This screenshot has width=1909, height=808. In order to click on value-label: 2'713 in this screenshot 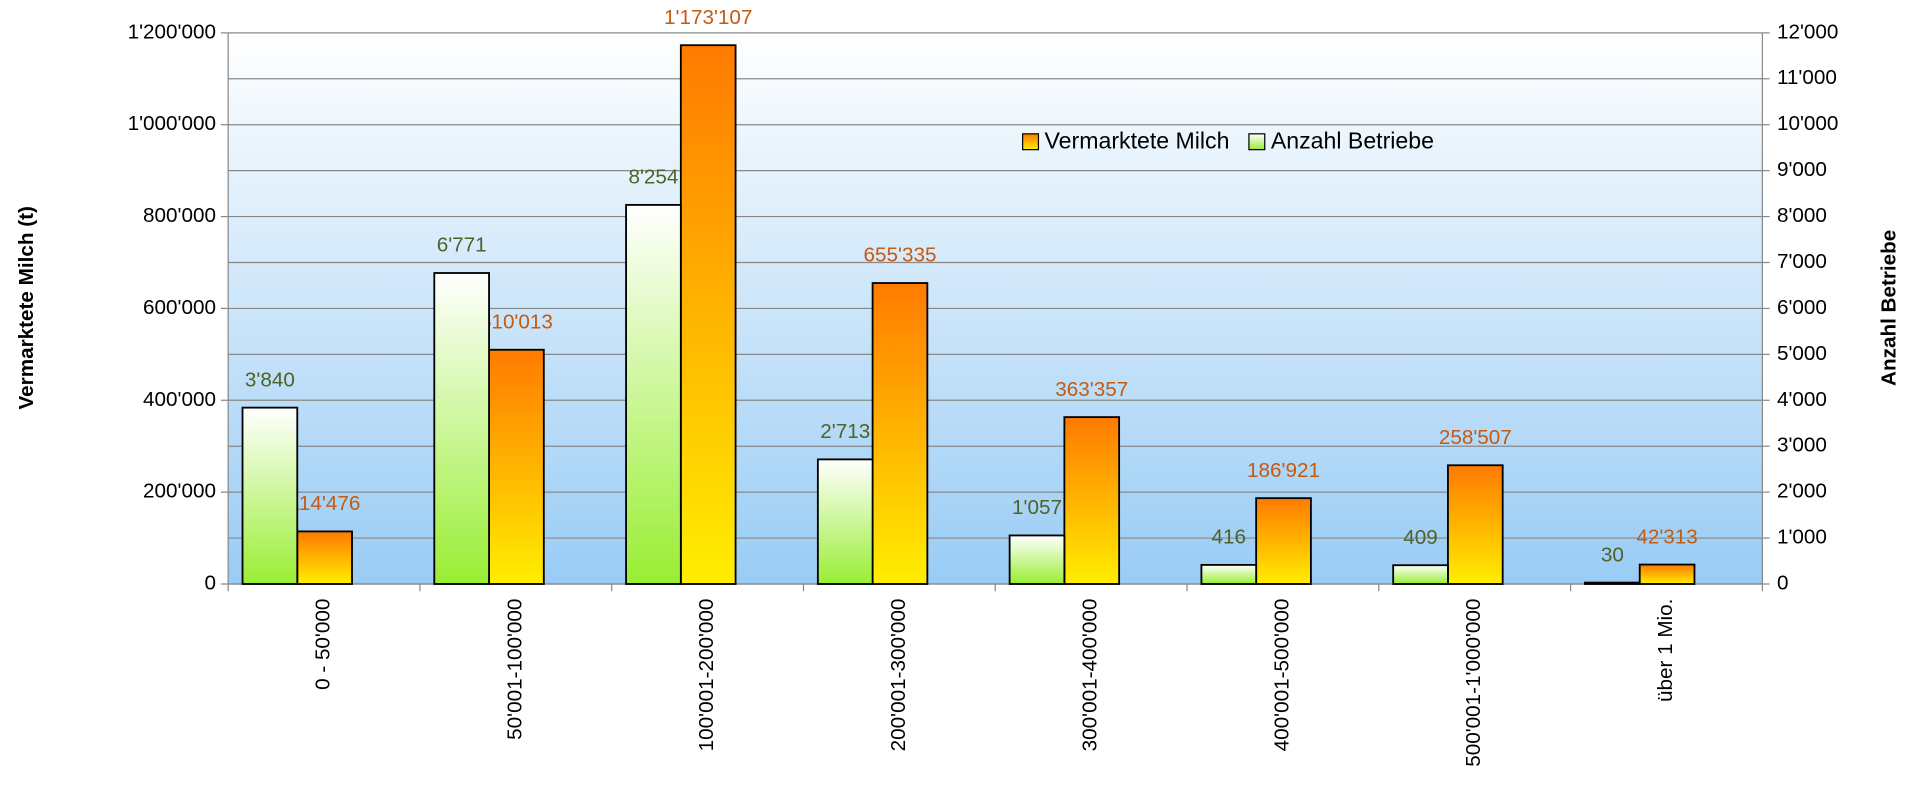, I will do `click(845, 431)`.